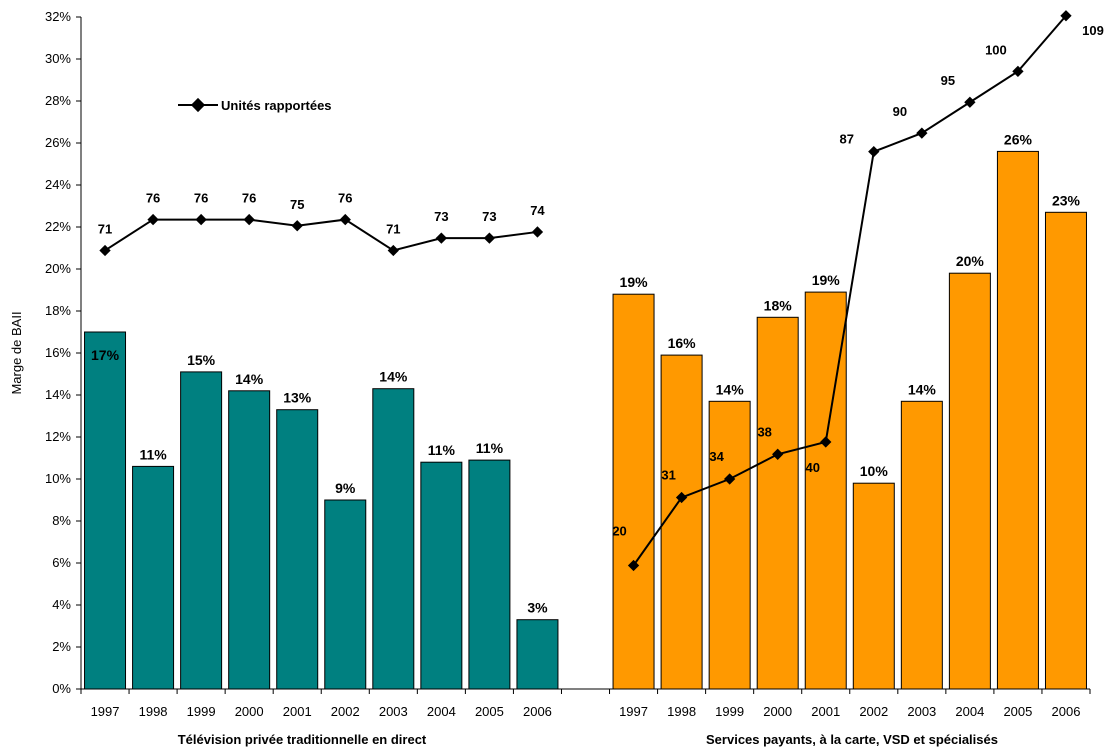 This screenshot has height=748, width=1105. Describe the element at coordinates (874, 471) in the screenshot. I see `bar-value-label: 10%` at that location.